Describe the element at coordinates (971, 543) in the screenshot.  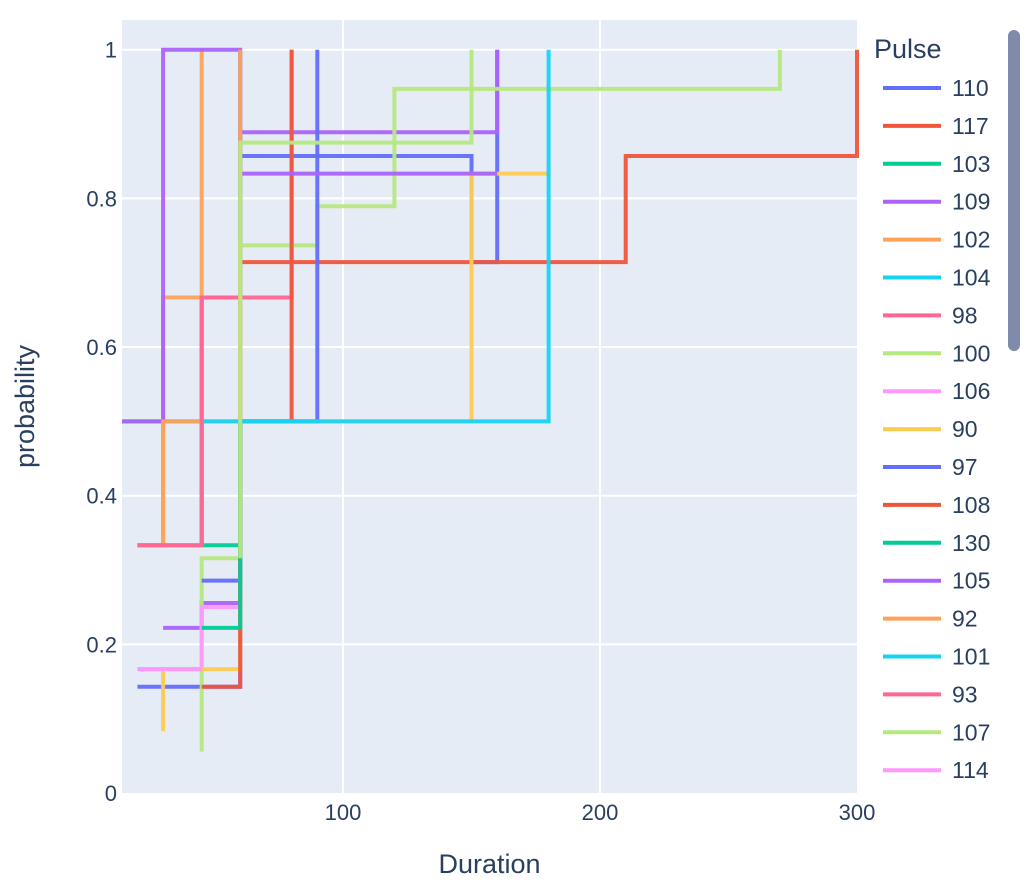
I see `legend-label: 130` at that location.